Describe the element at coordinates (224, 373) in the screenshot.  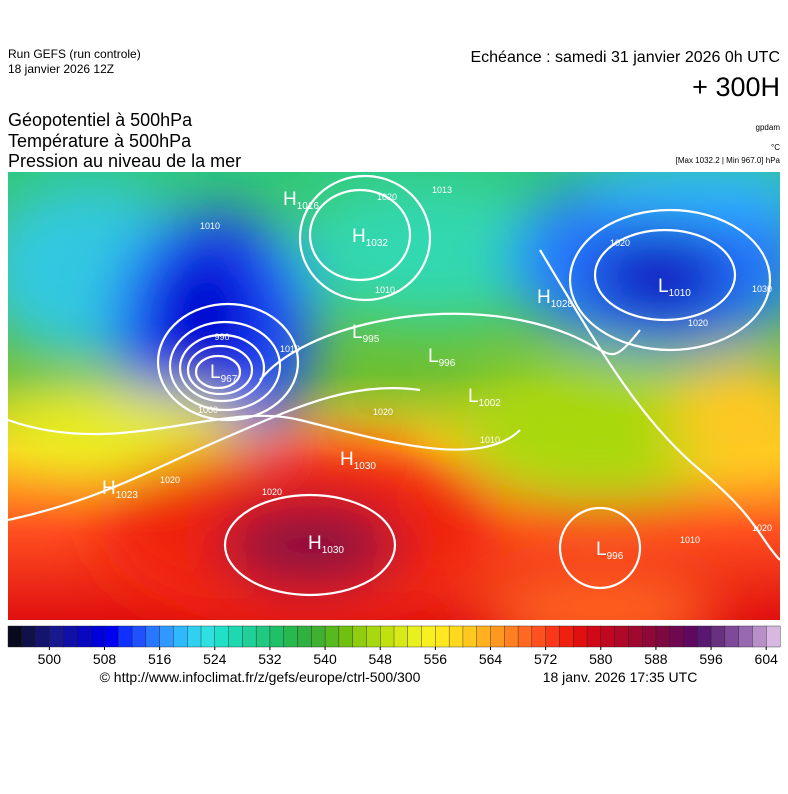
I see `pressure-center: L967` at that location.